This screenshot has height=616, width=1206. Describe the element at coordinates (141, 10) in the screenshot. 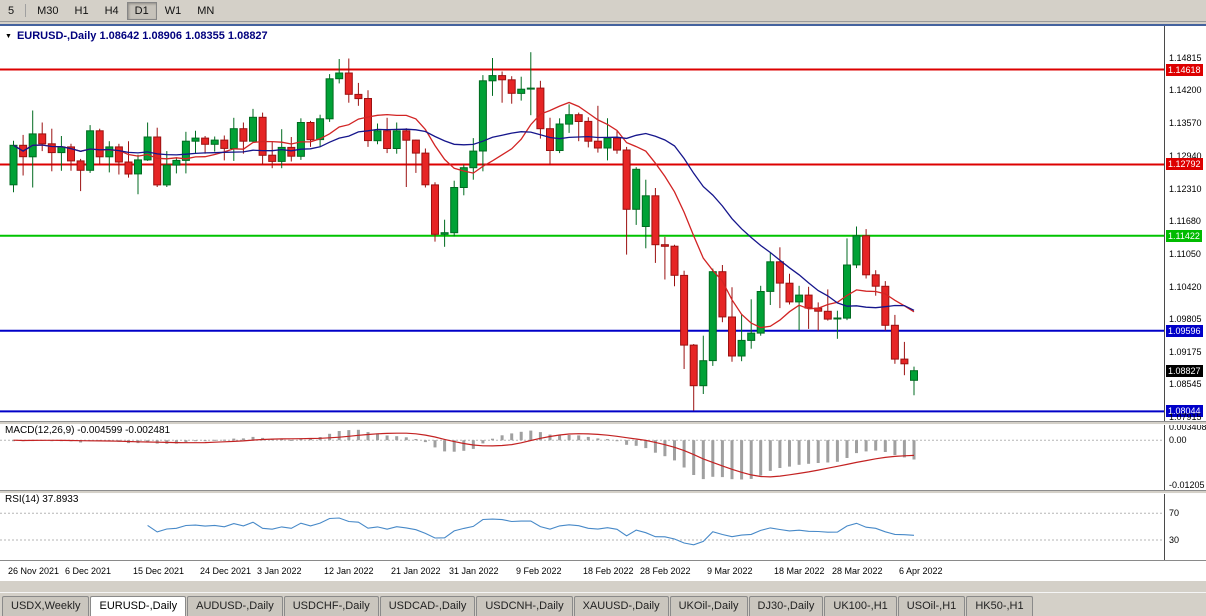

I see `timeframe-button-d1: D1` at that location.